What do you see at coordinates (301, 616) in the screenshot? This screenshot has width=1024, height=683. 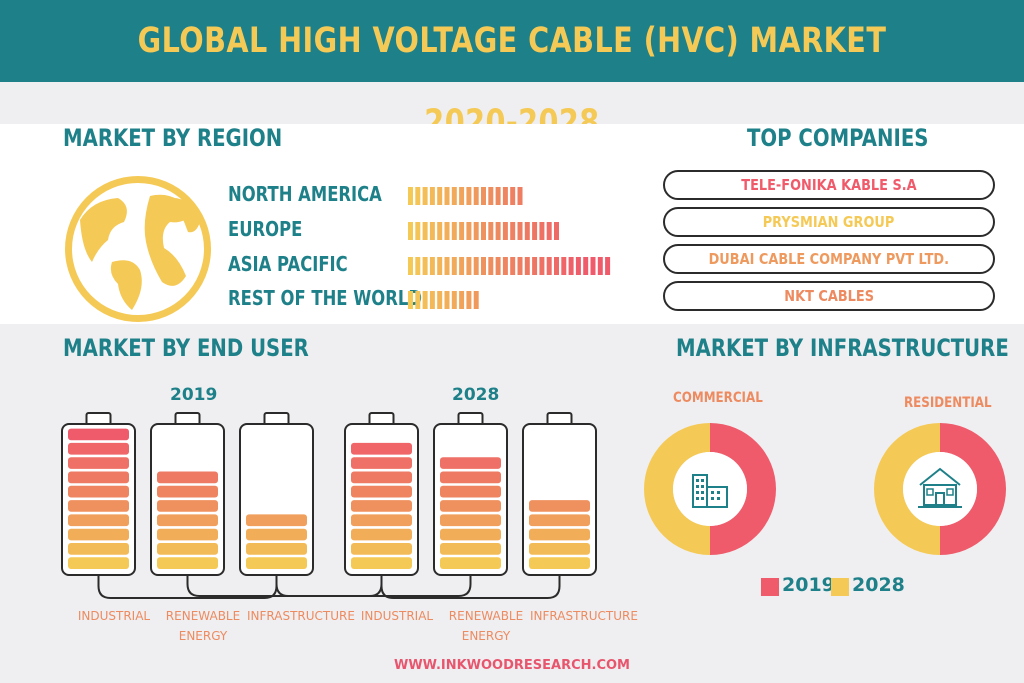 I see `end-user-label: INFRASTRUCTURE` at bounding box center [301, 616].